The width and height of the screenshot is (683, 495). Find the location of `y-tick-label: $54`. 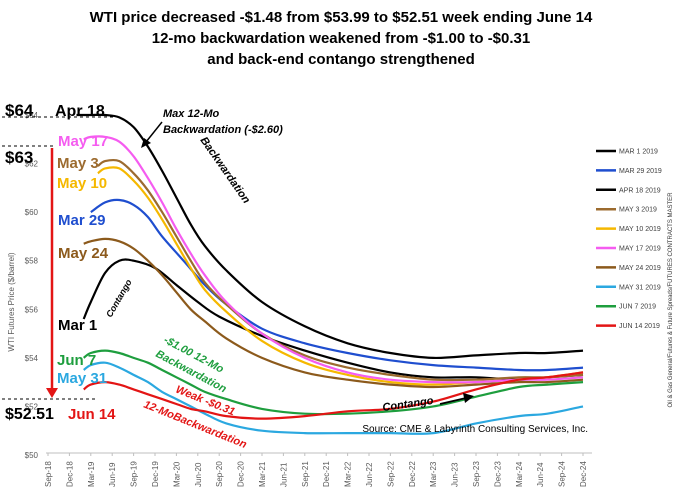

y-tick-label: $54 is located at coordinates (32, 358).